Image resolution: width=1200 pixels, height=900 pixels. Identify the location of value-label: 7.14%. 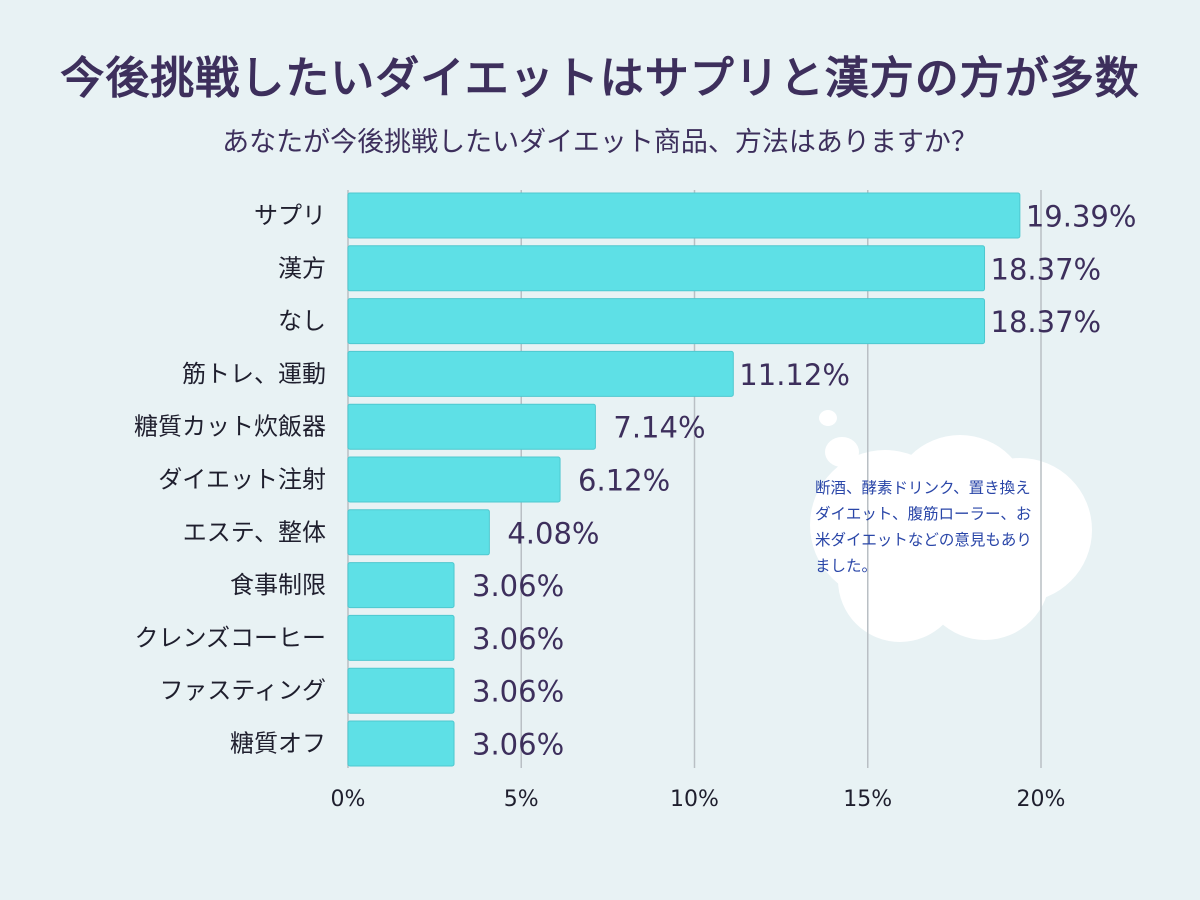
(659, 428).